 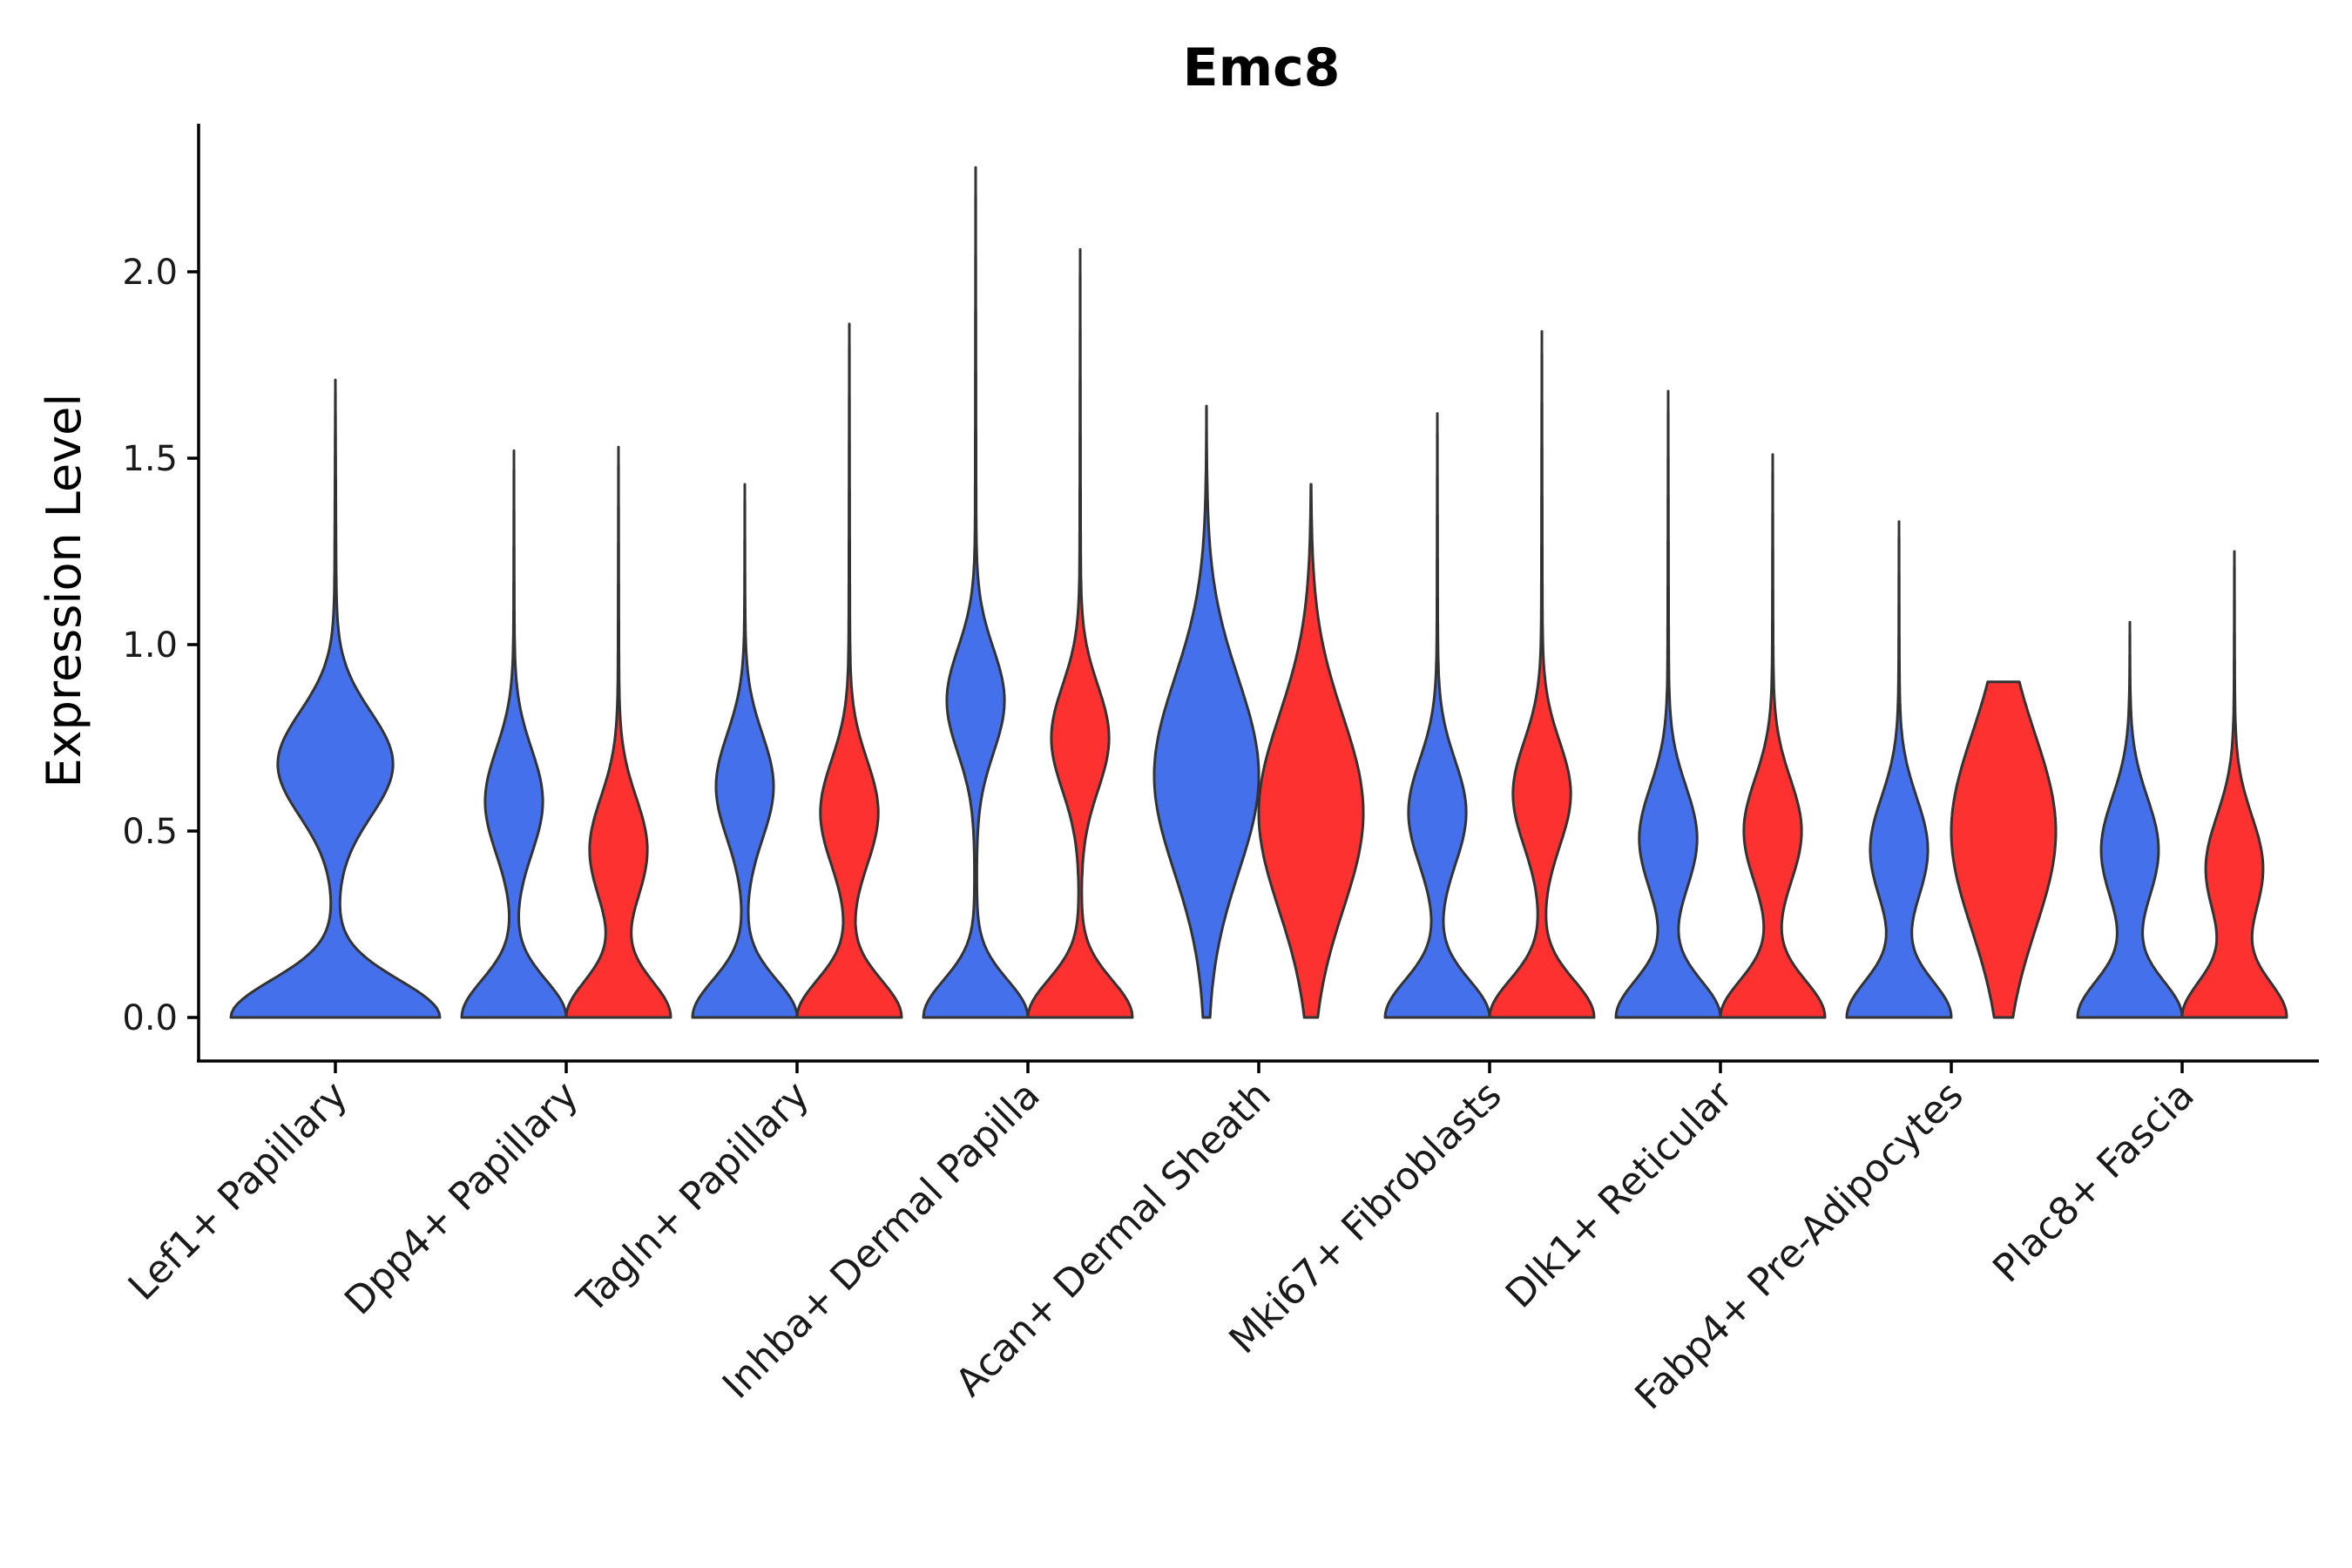 I want to click on x-tick-label: Plac8+ Fascia, so click(x=2093, y=1182).